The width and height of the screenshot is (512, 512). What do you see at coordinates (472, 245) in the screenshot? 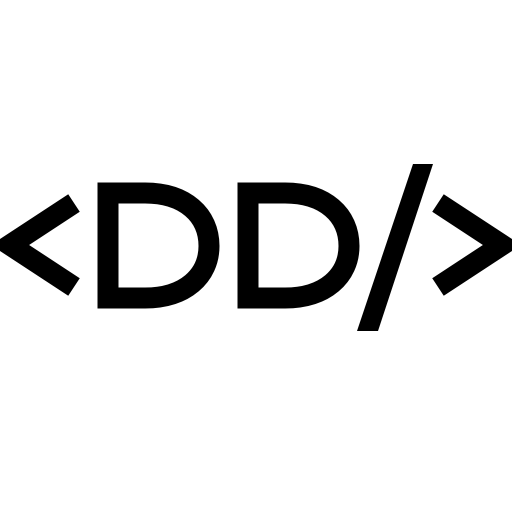
I see `right-angle-bracket-icon` at bounding box center [472, 245].